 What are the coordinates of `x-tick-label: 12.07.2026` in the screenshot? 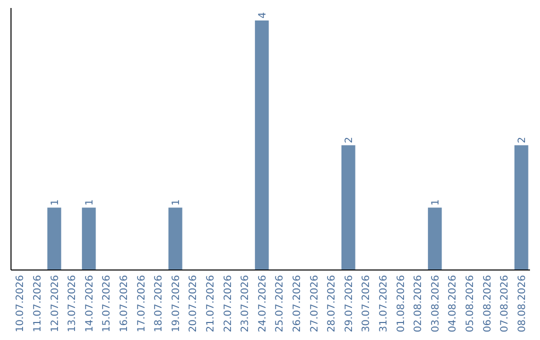 It's located at (55, 303).